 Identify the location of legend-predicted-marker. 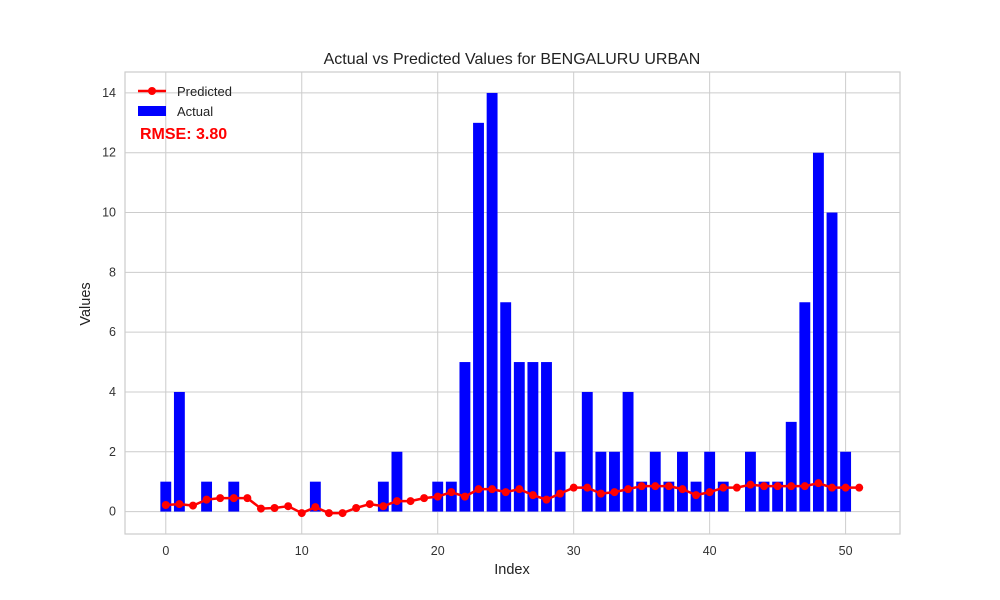
(152, 91).